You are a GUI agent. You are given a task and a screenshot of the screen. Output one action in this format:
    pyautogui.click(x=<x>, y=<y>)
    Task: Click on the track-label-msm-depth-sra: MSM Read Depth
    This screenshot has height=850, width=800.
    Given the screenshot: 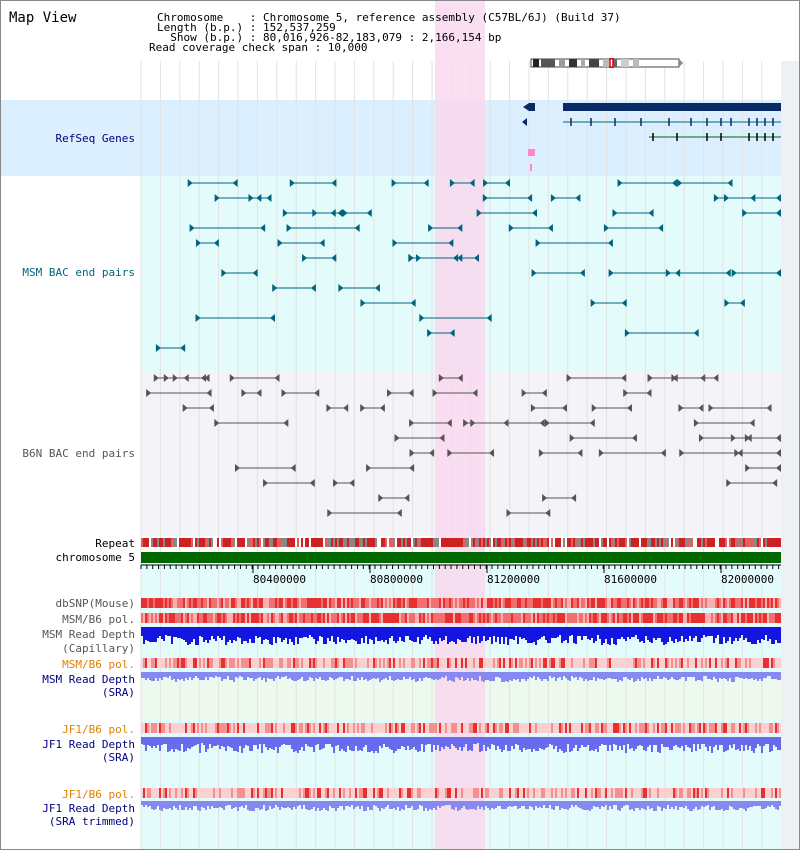 What is the action you would take?
    pyautogui.click(x=88, y=679)
    